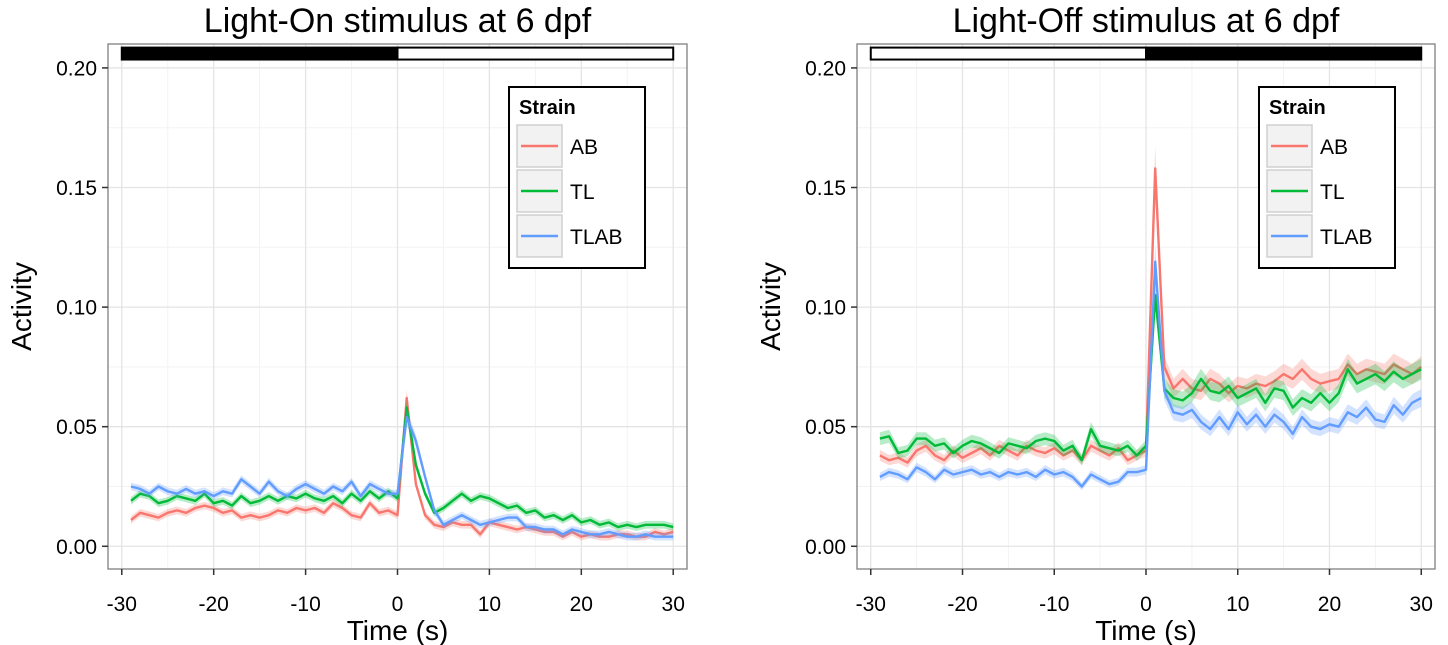 The width and height of the screenshot is (1448, 645). I want to click on series-group, so click(402, 465).